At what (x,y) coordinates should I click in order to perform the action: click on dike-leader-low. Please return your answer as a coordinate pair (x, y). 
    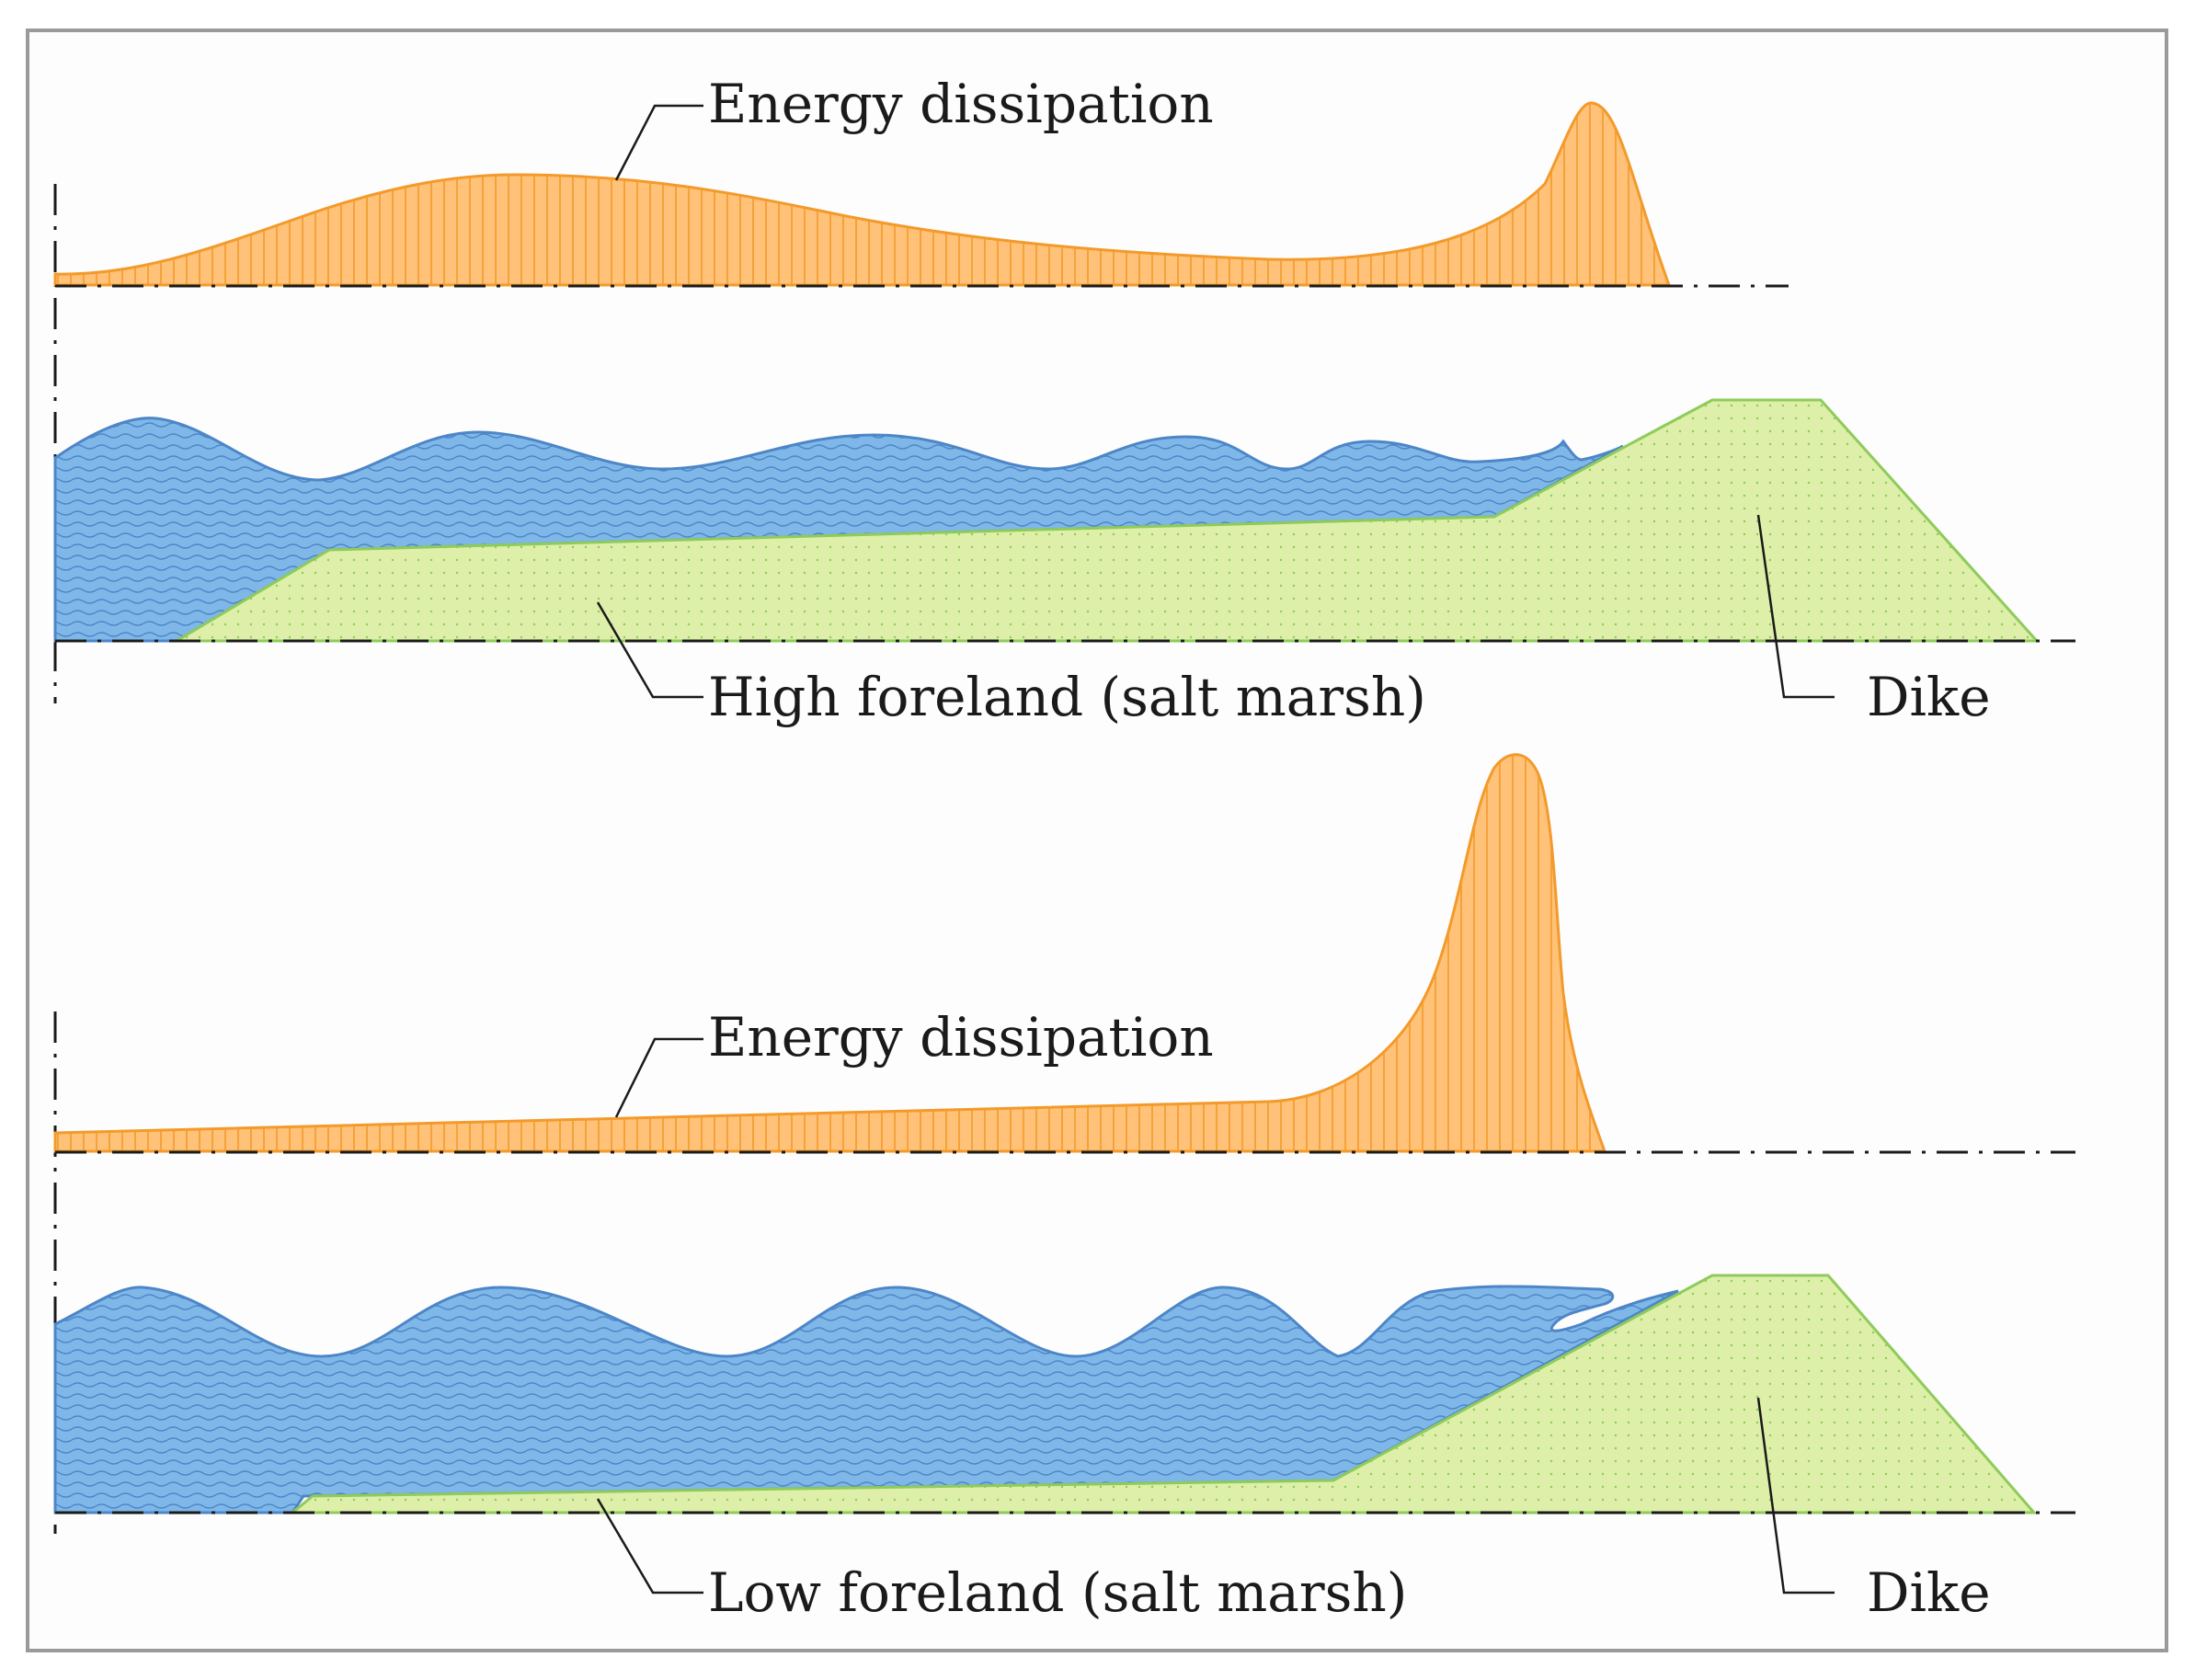
    Looking at the image, I should click on (1795, 1495).